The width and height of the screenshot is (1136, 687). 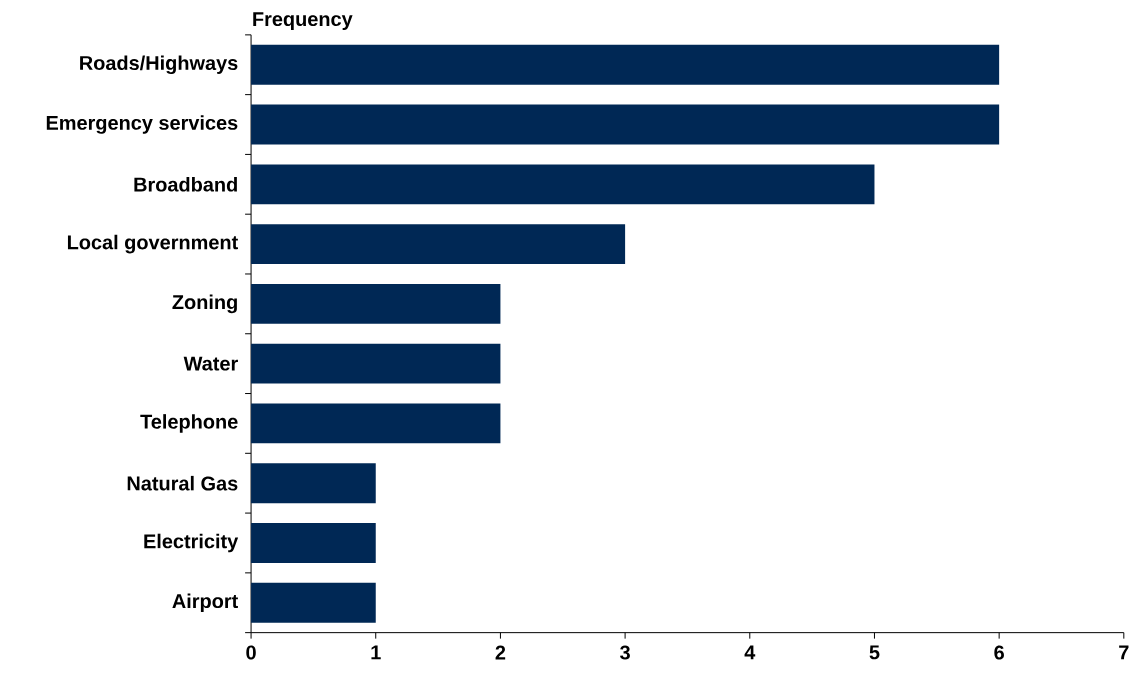 I want to click on x-tick-label: 4, so click(x=750, y=652).